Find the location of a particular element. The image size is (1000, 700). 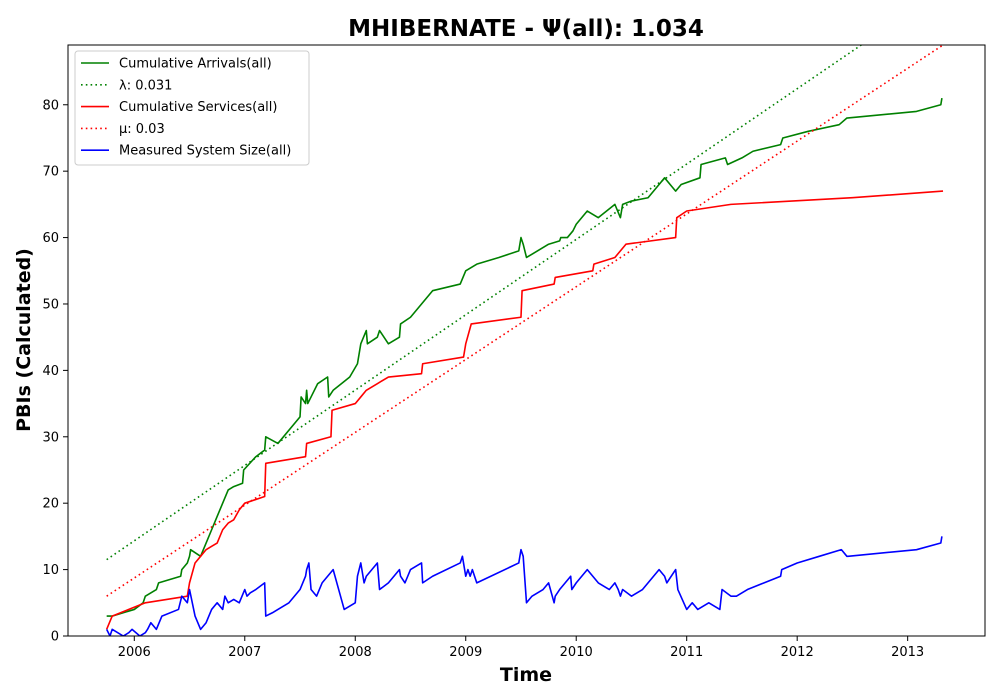

x-tick-label: 2013 is located at coordinates (907, 652).